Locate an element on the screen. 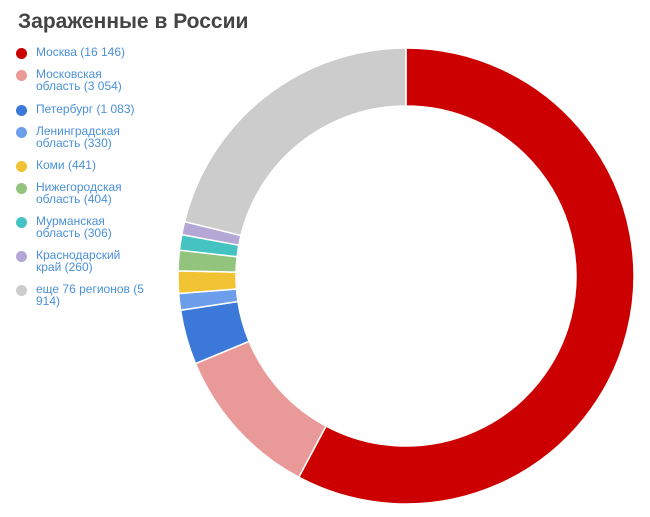  legend-item: Ленинградская область (330) is located at coordinates (81, 137).